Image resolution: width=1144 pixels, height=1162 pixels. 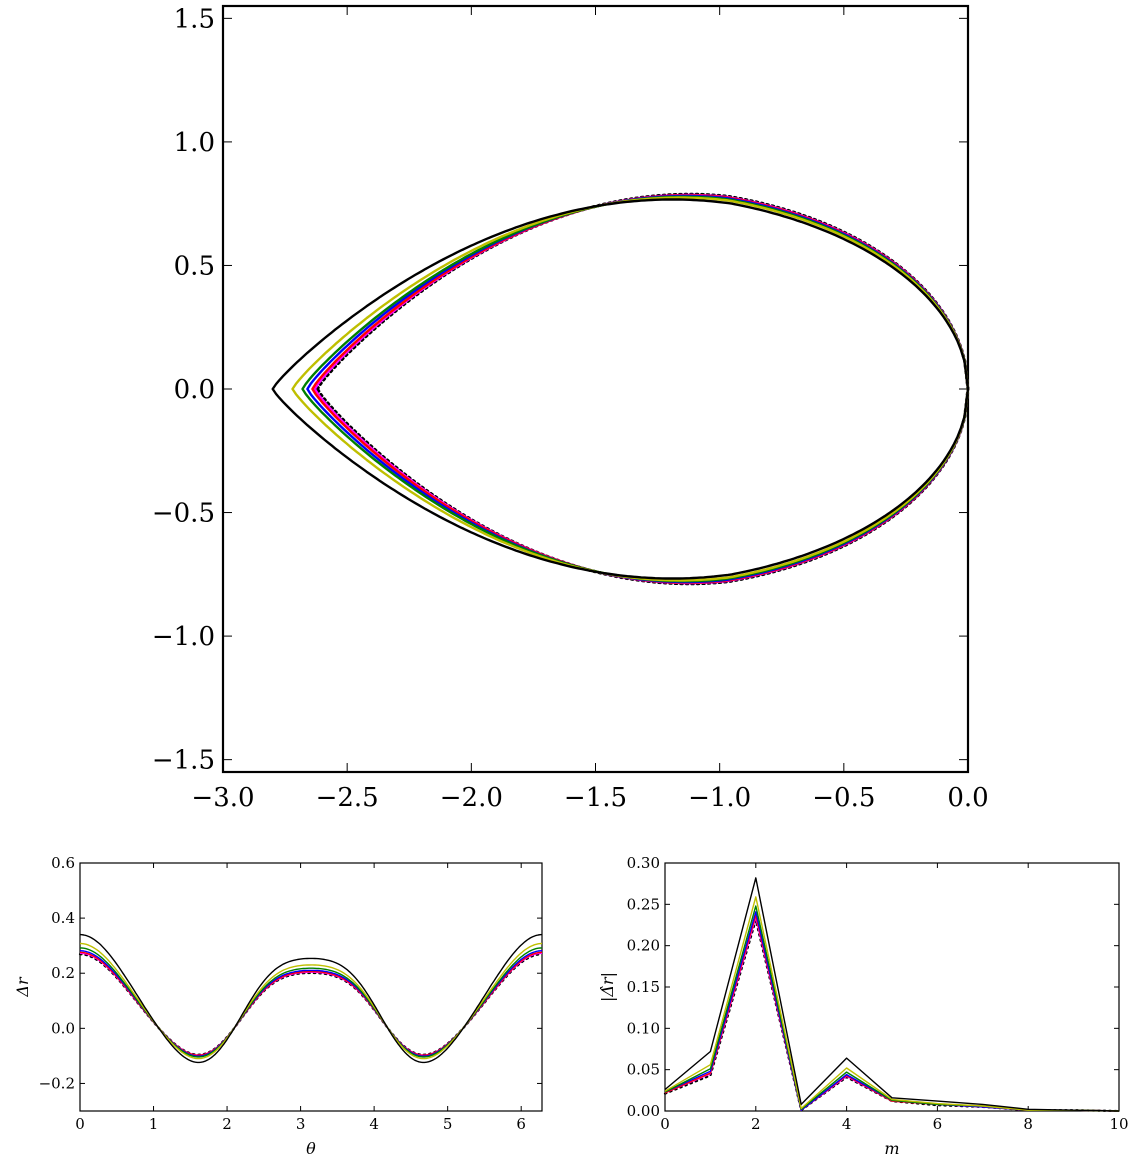 What do you see at coordinates (891, 1148) in the screenshot?
I see `x-axis-label: m` at bounding box center [891, 1148].